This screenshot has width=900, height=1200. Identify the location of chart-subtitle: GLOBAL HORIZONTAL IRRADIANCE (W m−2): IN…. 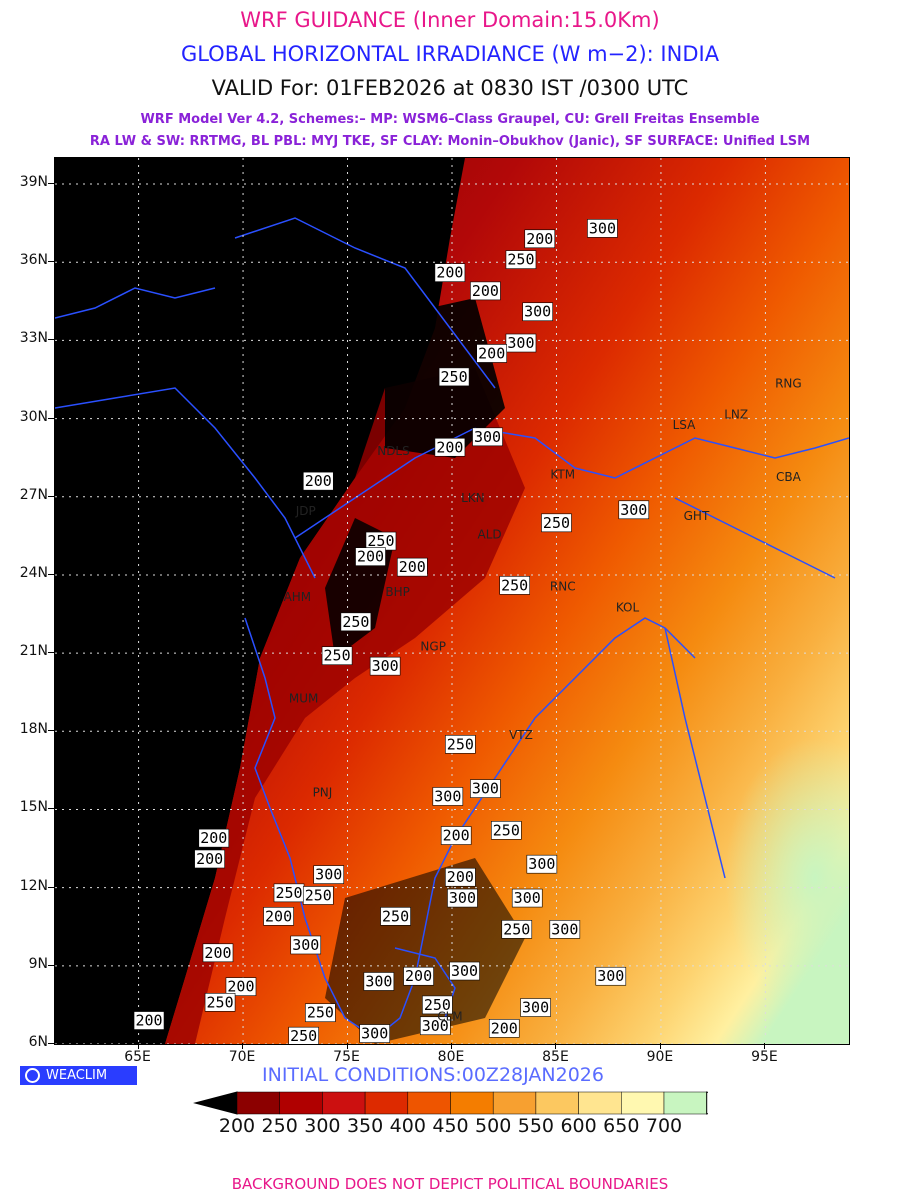
(450, 54).